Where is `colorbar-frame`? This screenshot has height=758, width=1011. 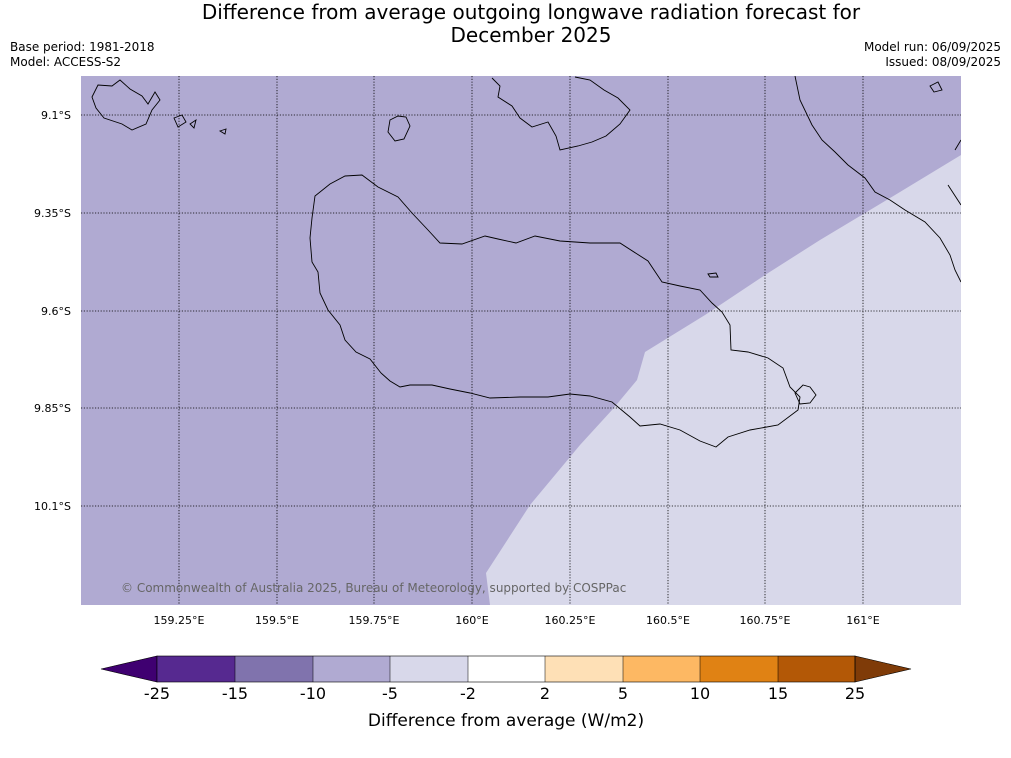
colorbar-frame is located at coordinates (506, 669).